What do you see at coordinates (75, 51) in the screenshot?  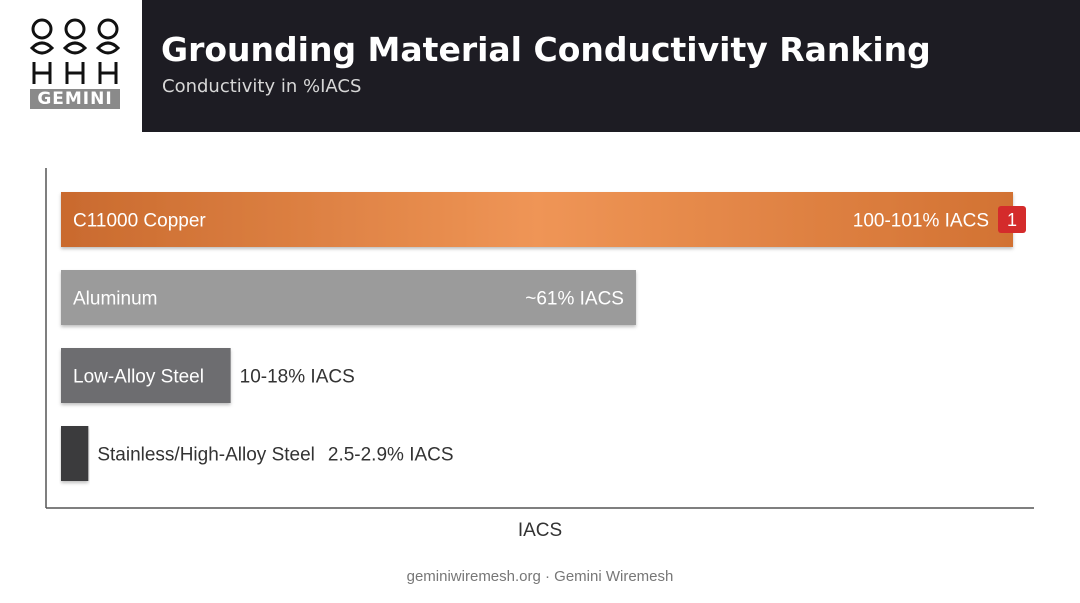 I see `logo-figures-icon` at bounding box center [75, 51].